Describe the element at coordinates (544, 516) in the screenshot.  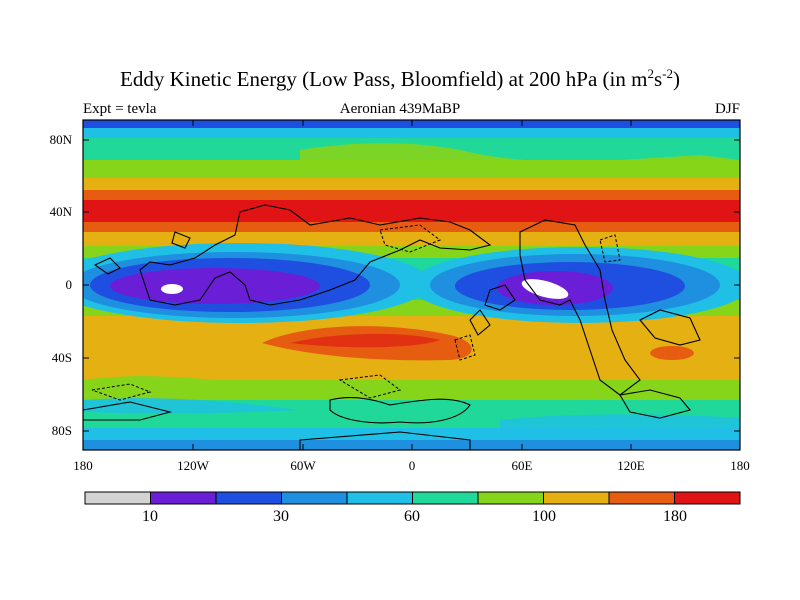
I see `colorbar-label-100: 100` at that location.